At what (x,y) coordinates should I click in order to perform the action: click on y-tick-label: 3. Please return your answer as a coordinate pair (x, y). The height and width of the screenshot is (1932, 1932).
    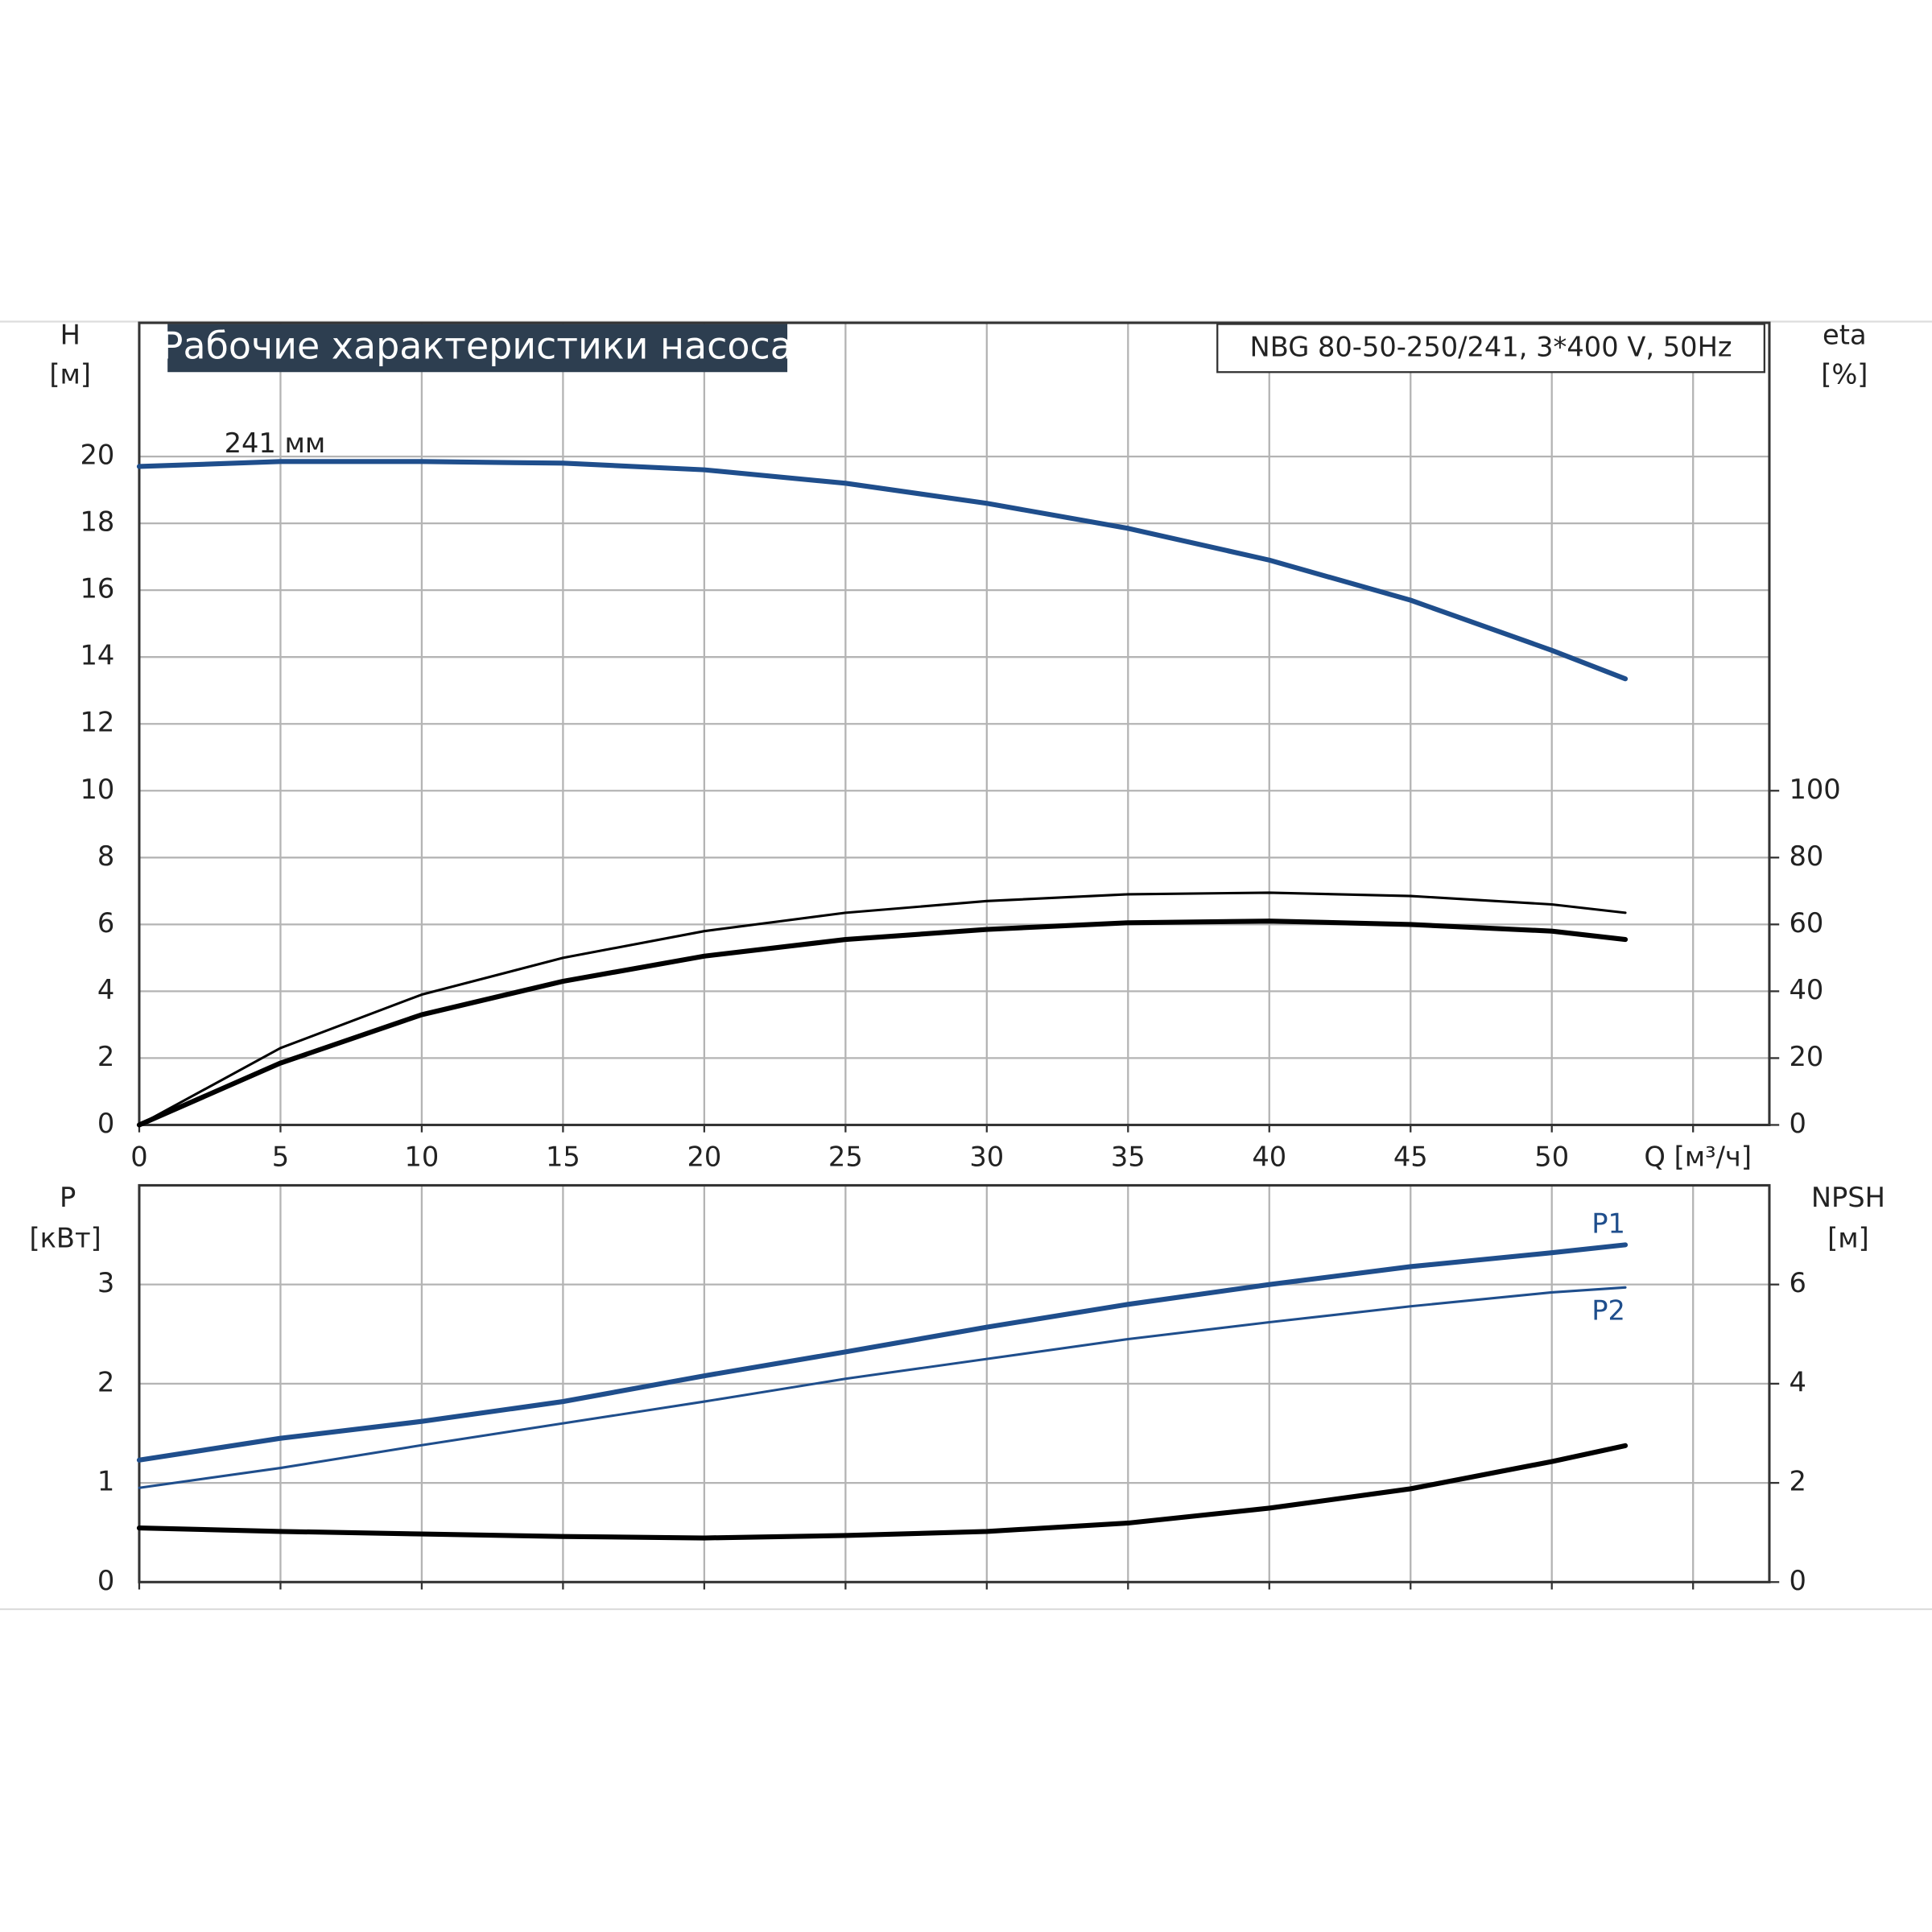
    Looking at the image, I should click on (106, 1282).